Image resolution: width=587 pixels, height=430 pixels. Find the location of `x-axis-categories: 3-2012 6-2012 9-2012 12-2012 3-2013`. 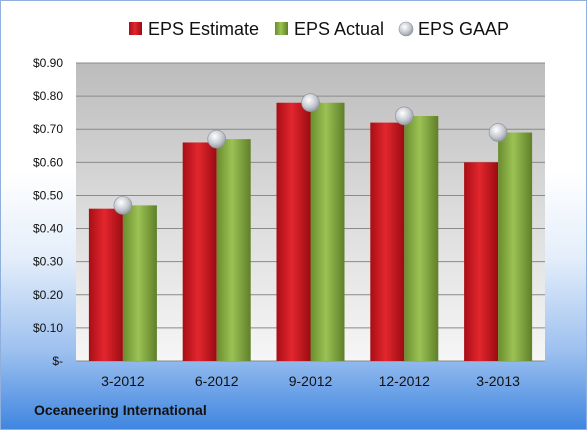

x-axis-categories: 3-2012 6-2012 9-2012 12-2012 3-2013 is located at coordinates (310, 381).